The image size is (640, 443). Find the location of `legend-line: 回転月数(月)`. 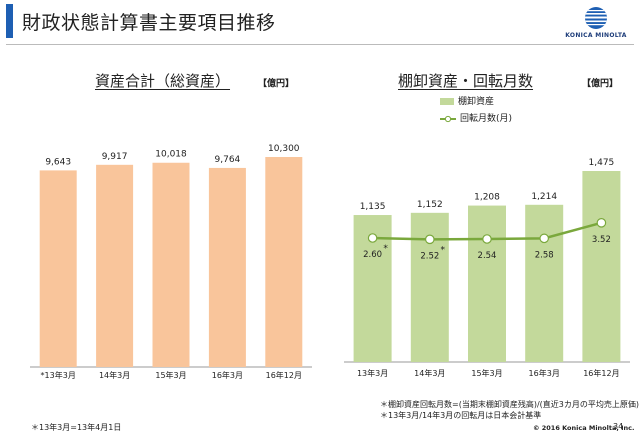

legend-line: 回転月数(月) is located at coordinates (476, 117).